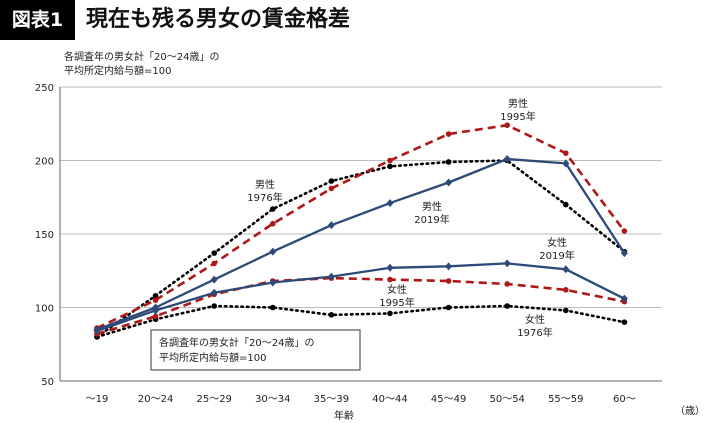 The width and height of the screenshot is (710, 423). Describe the element at coordinates (97, 399) in the screenshot. I see `x-tick-label-0: ～19` at that location.